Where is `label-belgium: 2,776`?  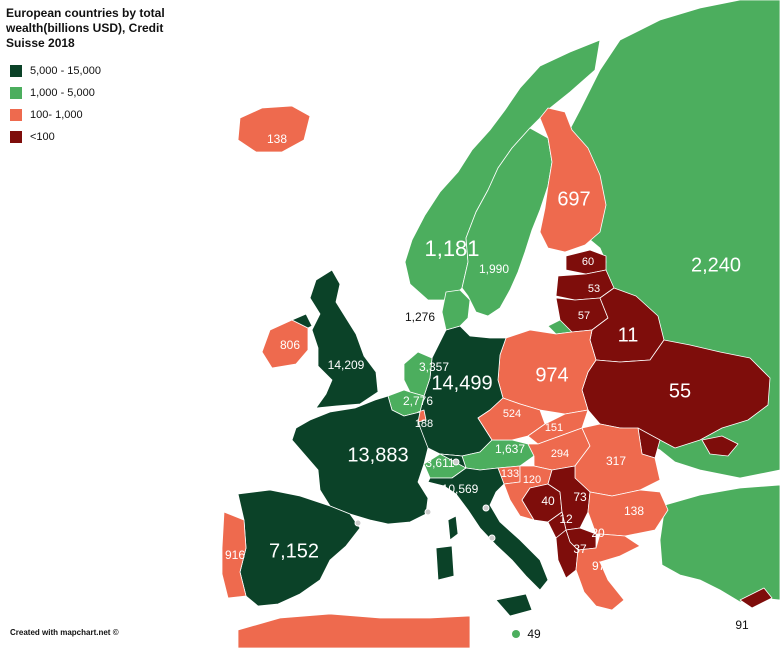
label-belgium: 2,776 is located at coordinates (418, 401).